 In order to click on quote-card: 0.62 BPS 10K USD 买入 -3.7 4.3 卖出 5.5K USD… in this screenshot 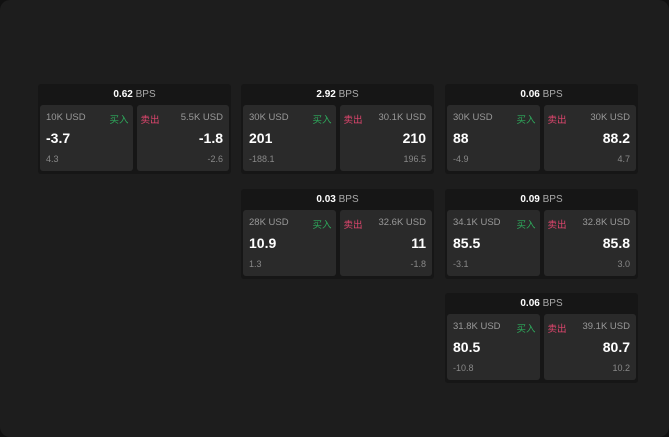, I will do `click(134, 129)`.